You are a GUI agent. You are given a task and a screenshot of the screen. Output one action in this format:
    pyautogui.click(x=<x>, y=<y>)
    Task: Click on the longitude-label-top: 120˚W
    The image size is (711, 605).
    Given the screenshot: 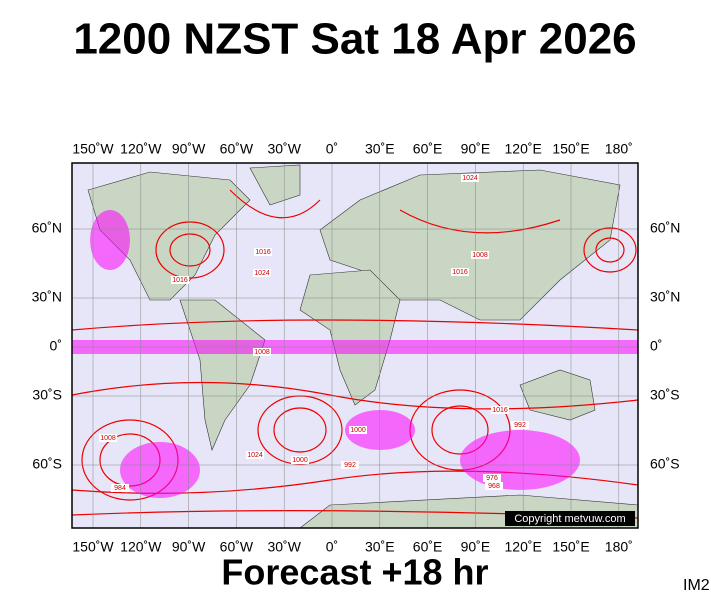 What is the action you would take?
    pyautogui.click(x=141, y=149)
    